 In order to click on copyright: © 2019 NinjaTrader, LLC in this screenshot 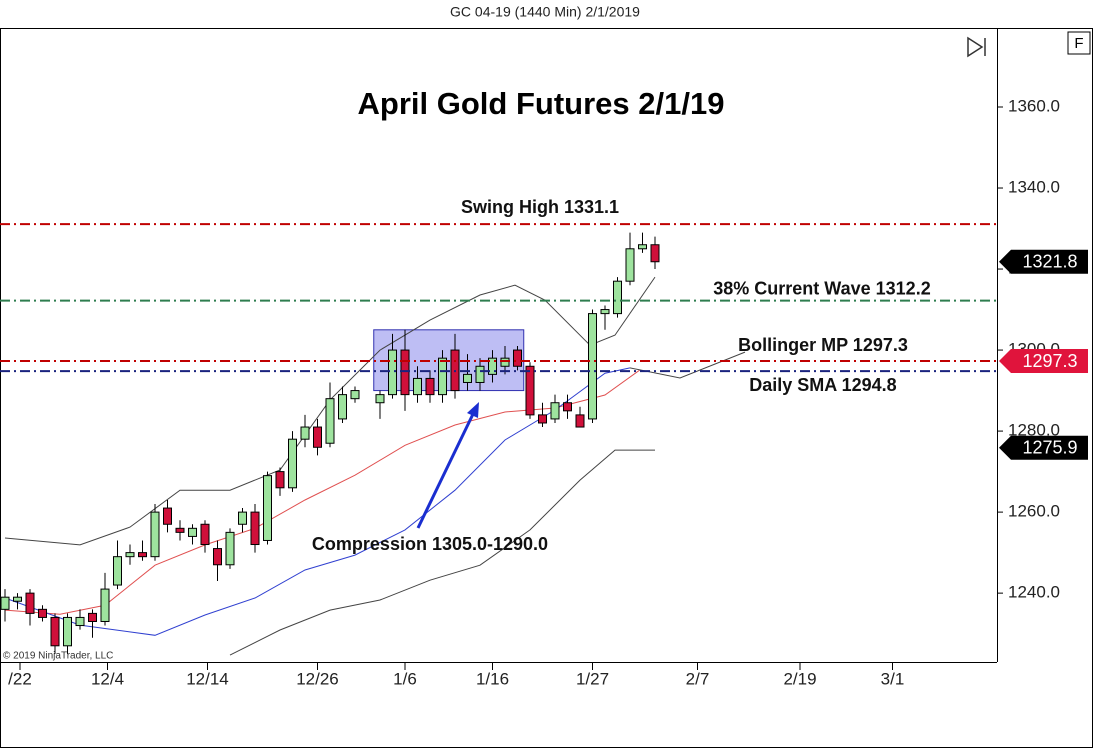, I will do `click(58, 656)`.